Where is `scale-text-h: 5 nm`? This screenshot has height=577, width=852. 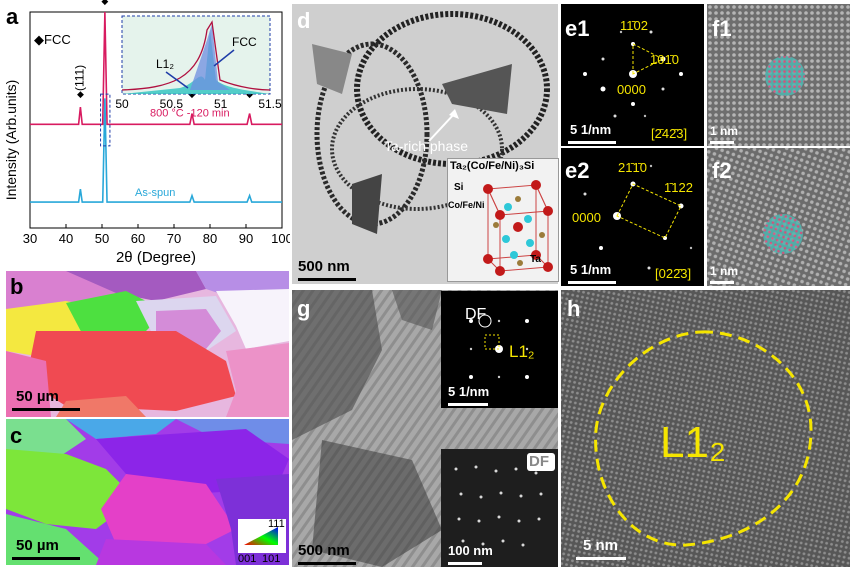
scale-text-h: 5 nm is located at coordinates (601, 545).